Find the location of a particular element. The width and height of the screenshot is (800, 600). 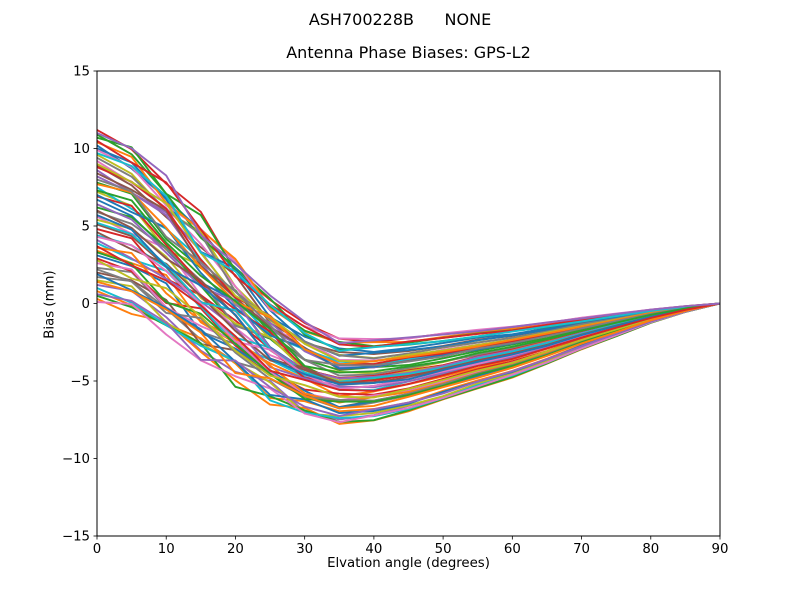

x-tick-label: 20 is located at coordinates (235, 549).